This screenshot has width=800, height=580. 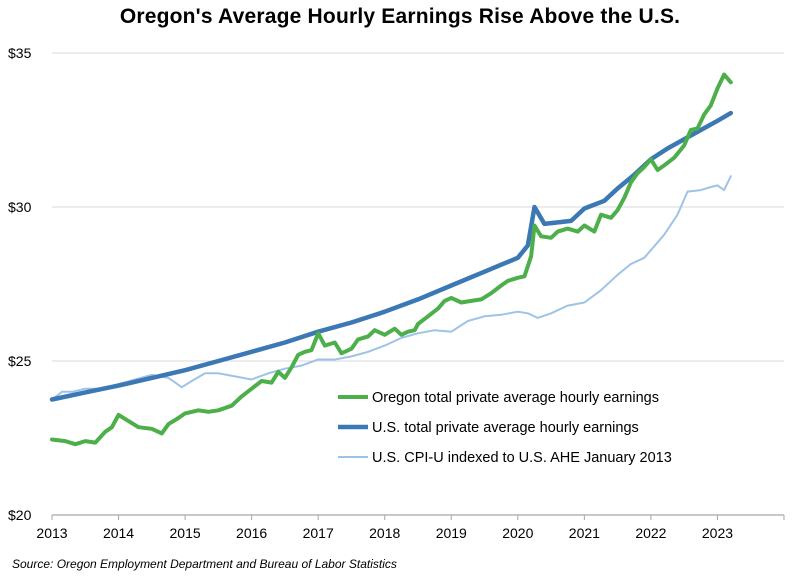 What do you see at coordinates (20, 515) in the screenshot?
I see `y-tick-label: $20` at bounding box center [20, 515].